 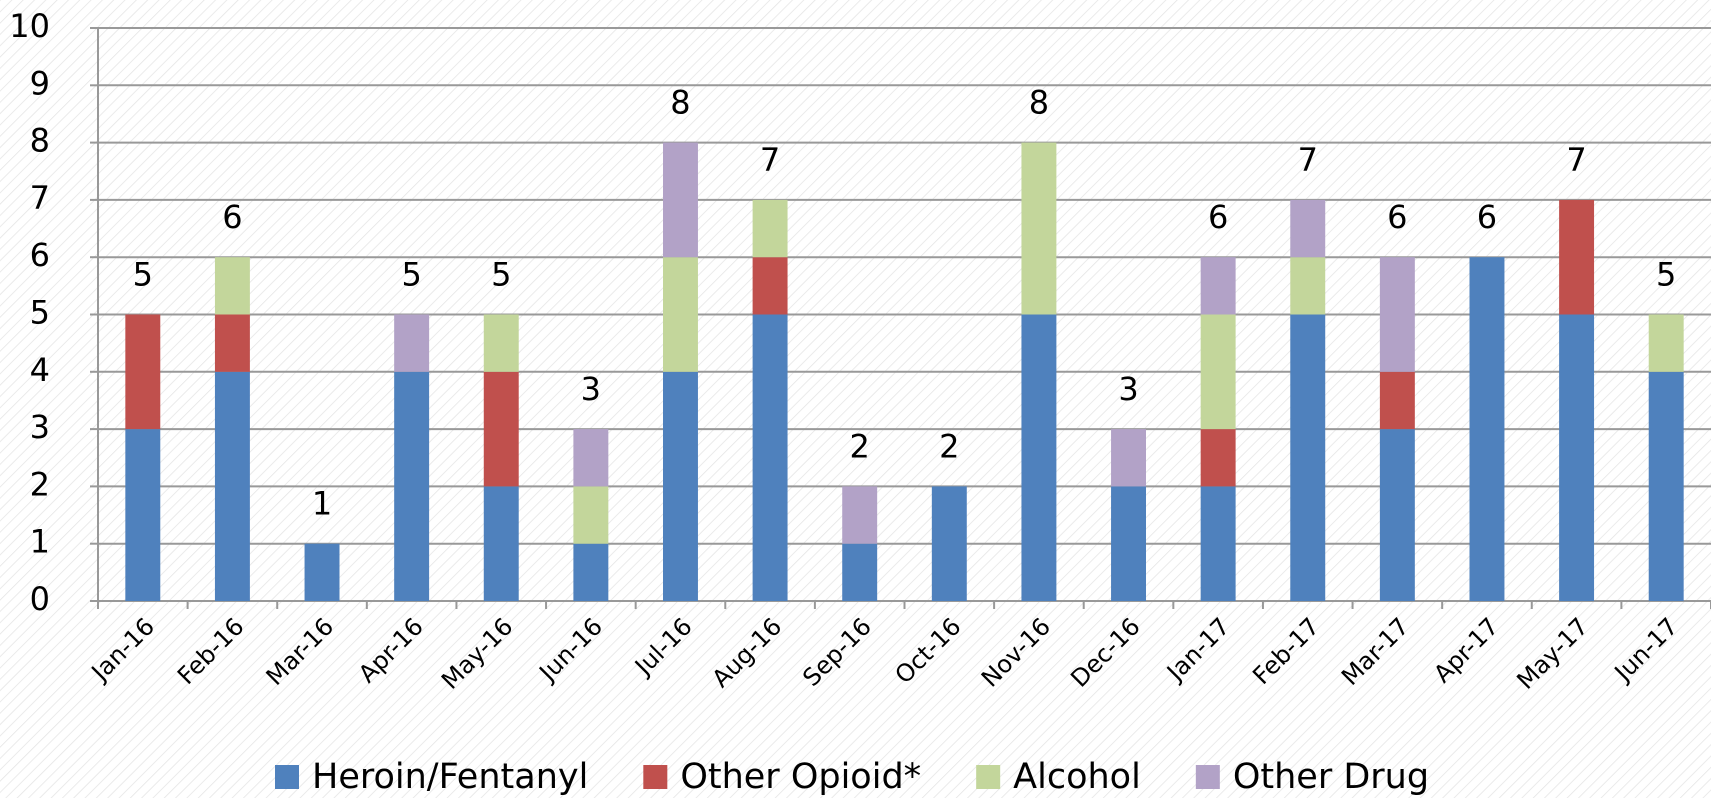 What do you see at coordinates (40, 370) in the screenshot?
I see `y-tick-label: 4` at bounding box center [40, 370].